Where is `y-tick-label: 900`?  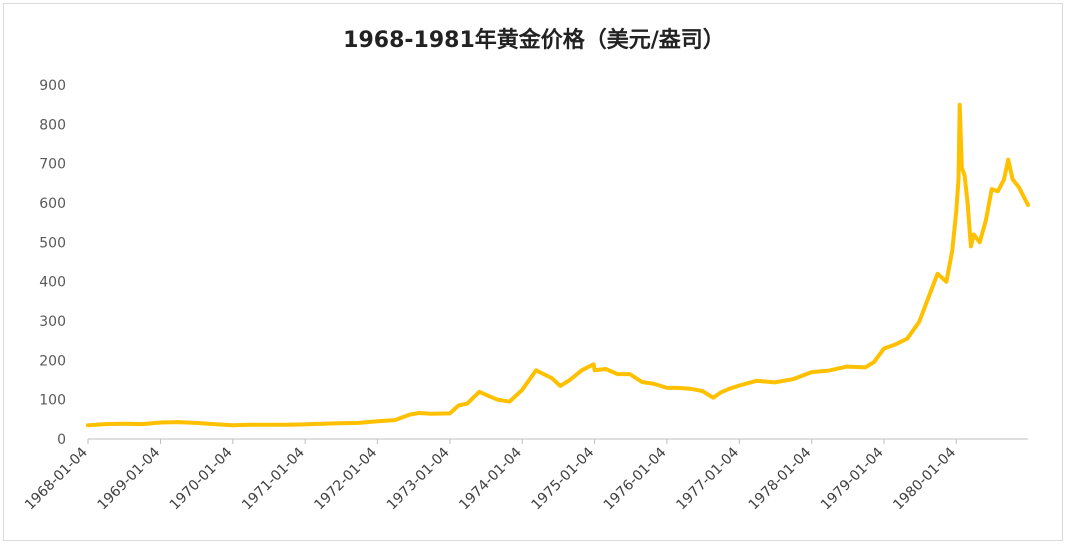
y-tick-label: 900 is located at coordinates (52, 86).